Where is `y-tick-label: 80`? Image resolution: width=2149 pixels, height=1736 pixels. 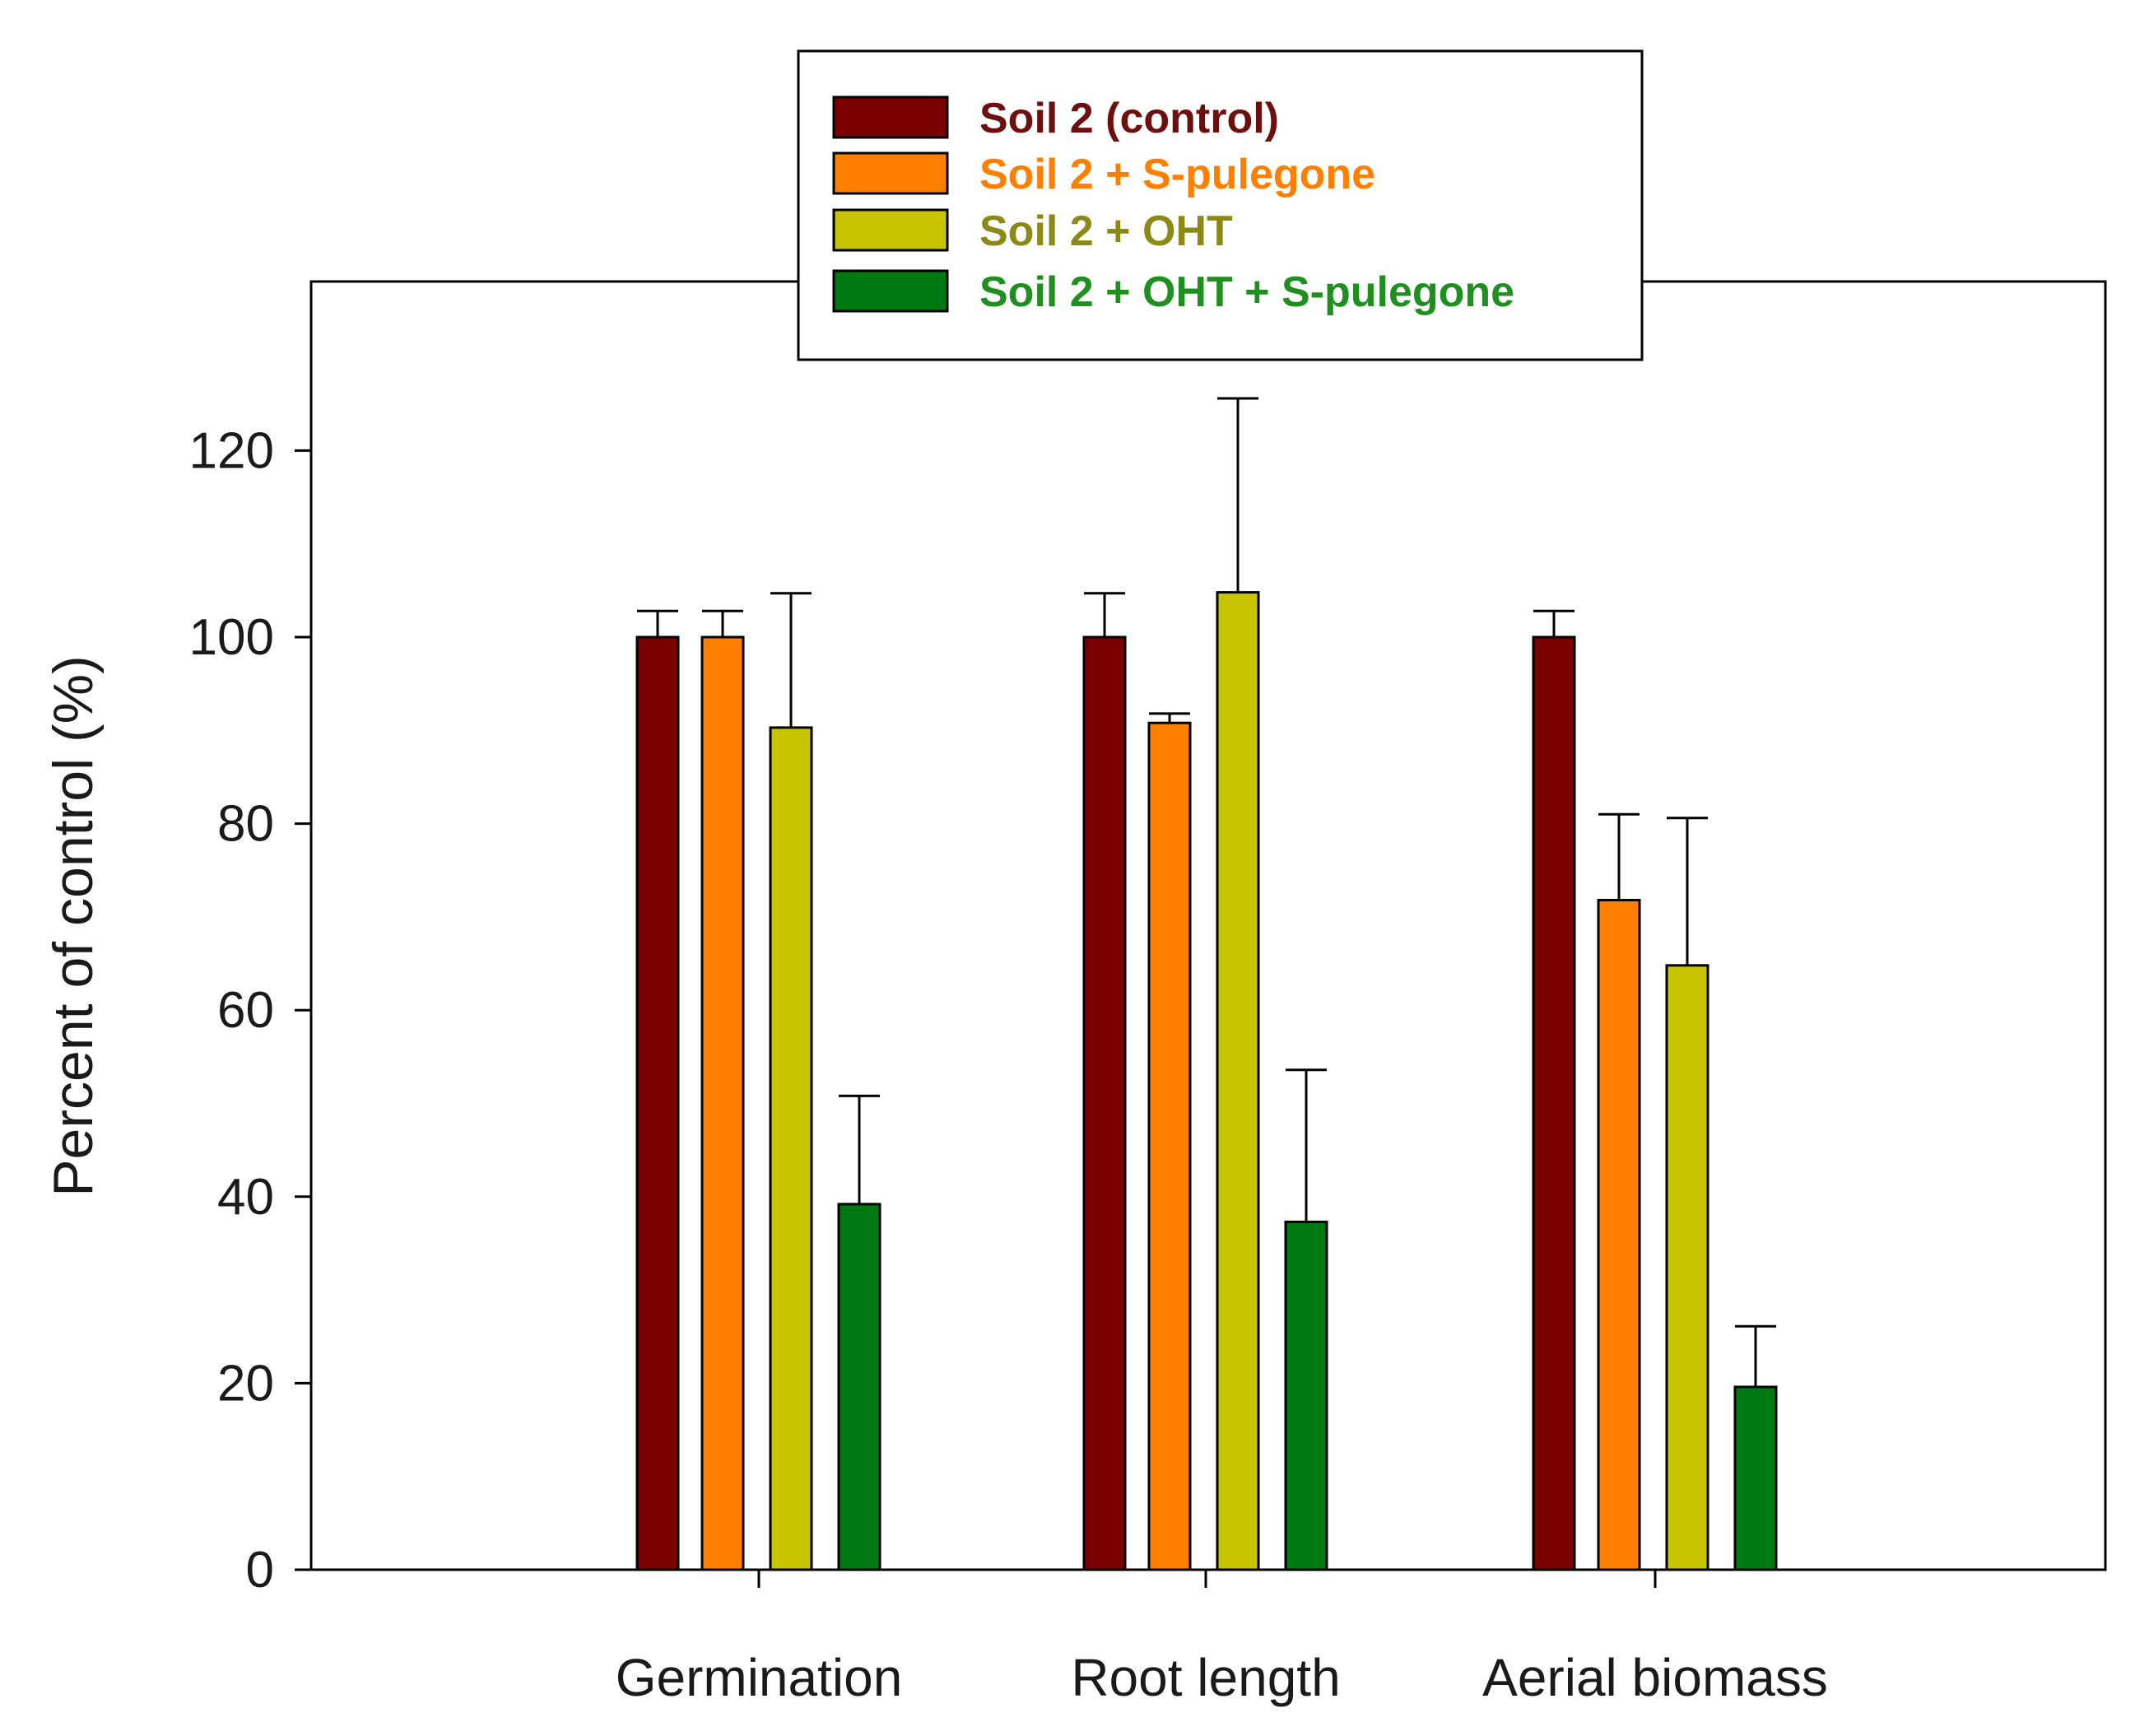
y-tick-label: 80 is located at coordinates (245, 824).